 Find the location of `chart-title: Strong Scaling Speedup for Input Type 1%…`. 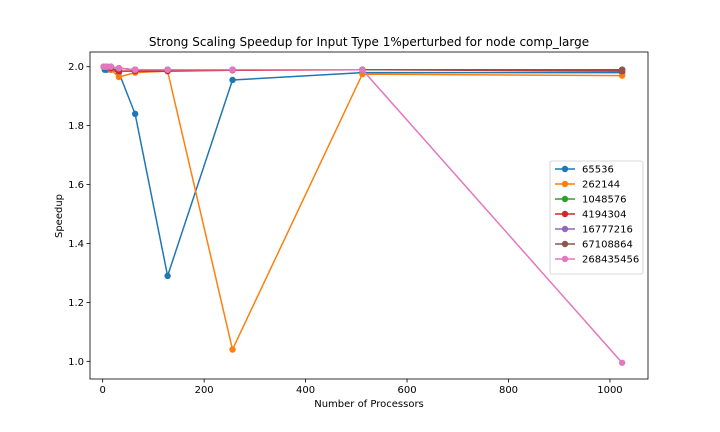

chart-title: Strong Scaling Speedup for Input Type 1%… is located at coordinates (369, 42).